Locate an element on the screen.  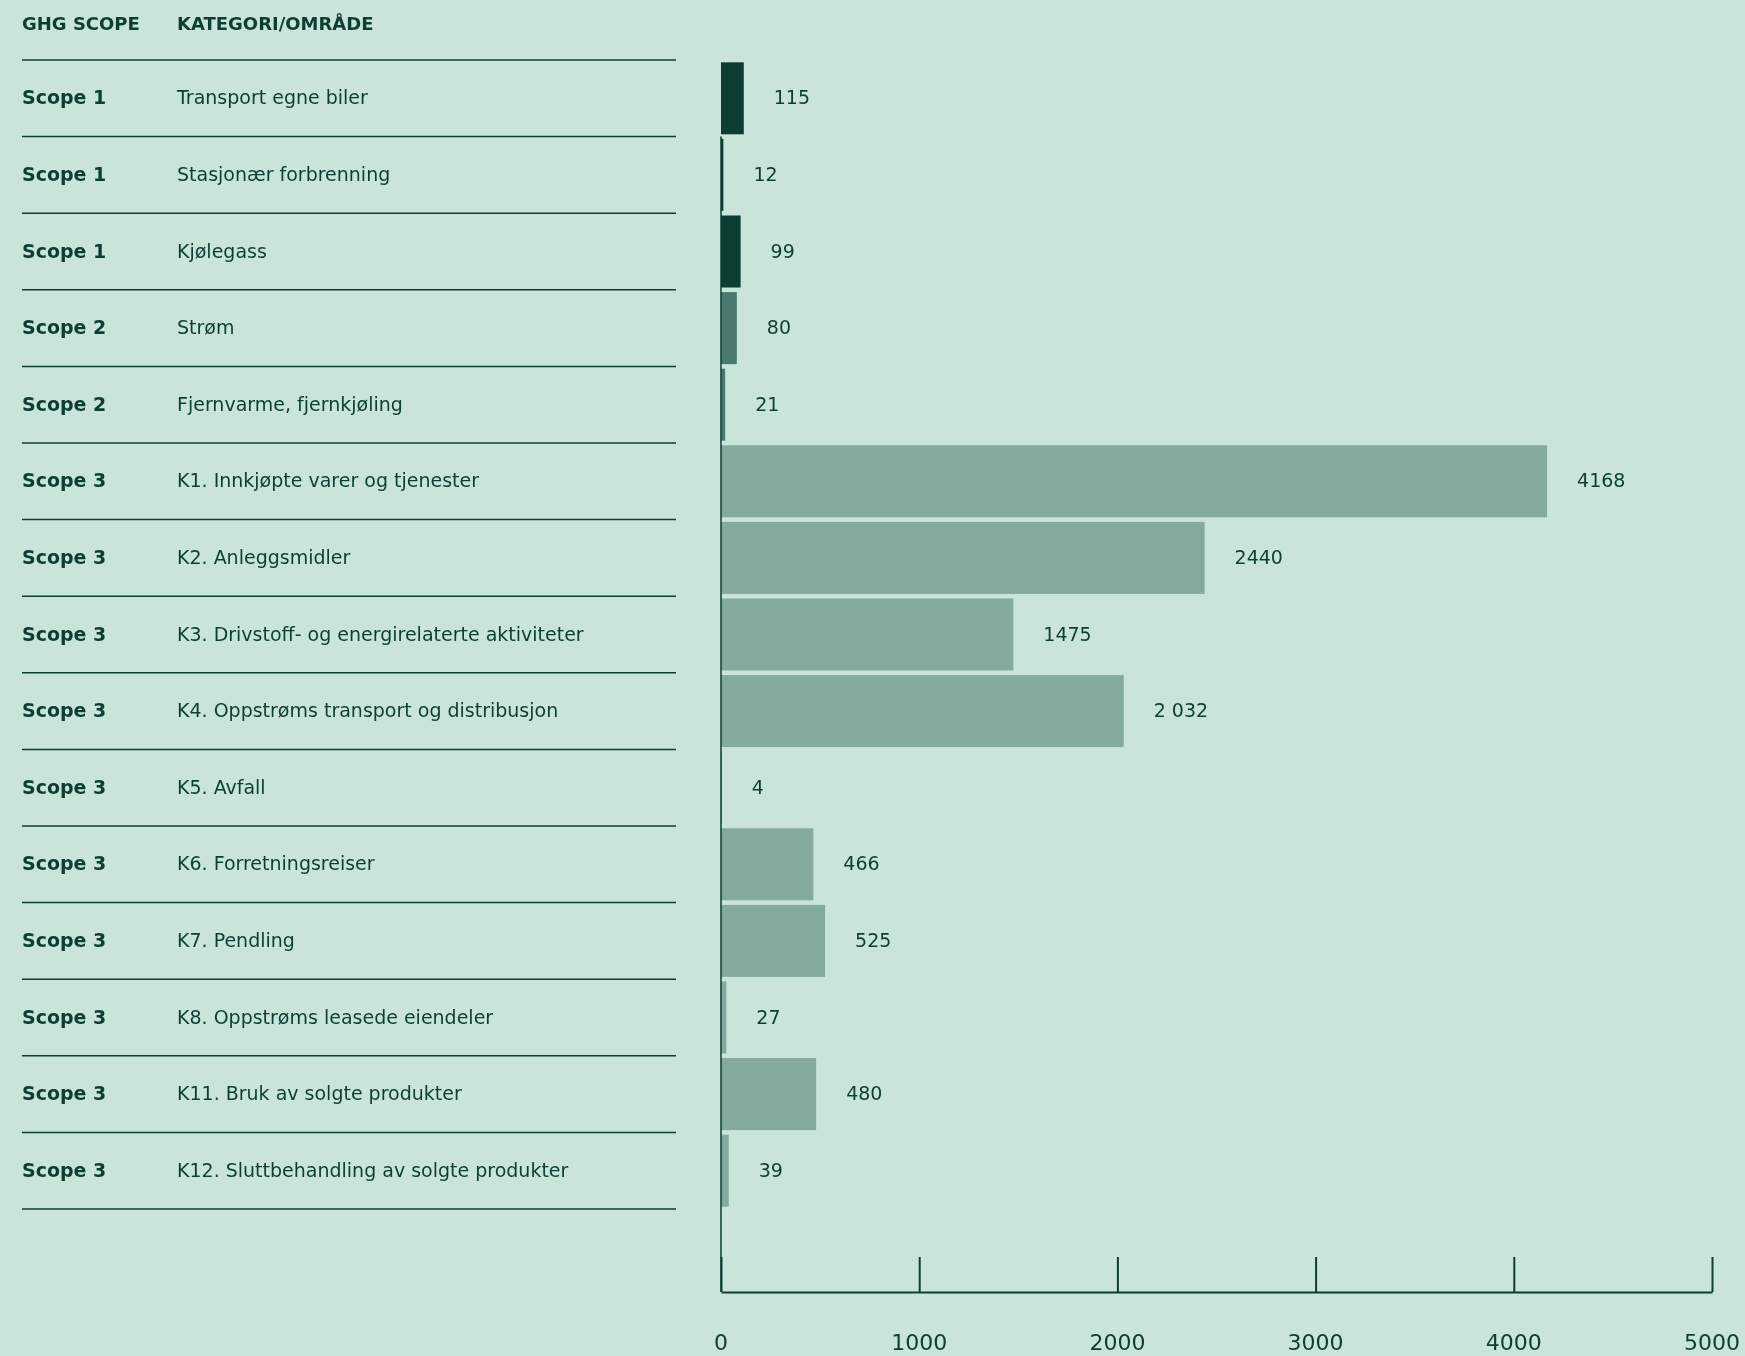
y-tick-label: K3. Drivstoff- og energirelaterte aktiviteter is located at coordinates (380, 633).